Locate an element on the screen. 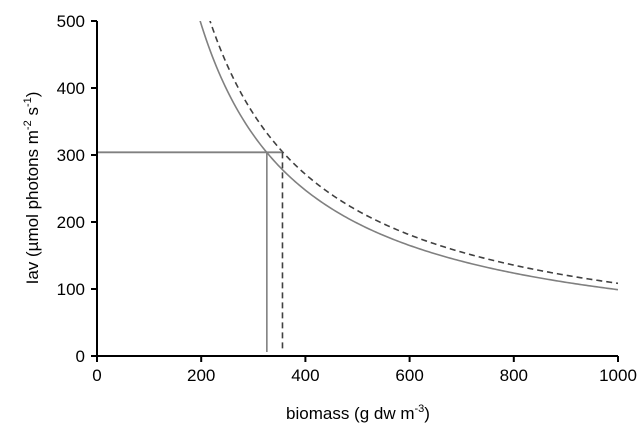 This screenshot has height=431, width=641. x-tick-label-1000: 1000 is located at coordinates (618, 375).